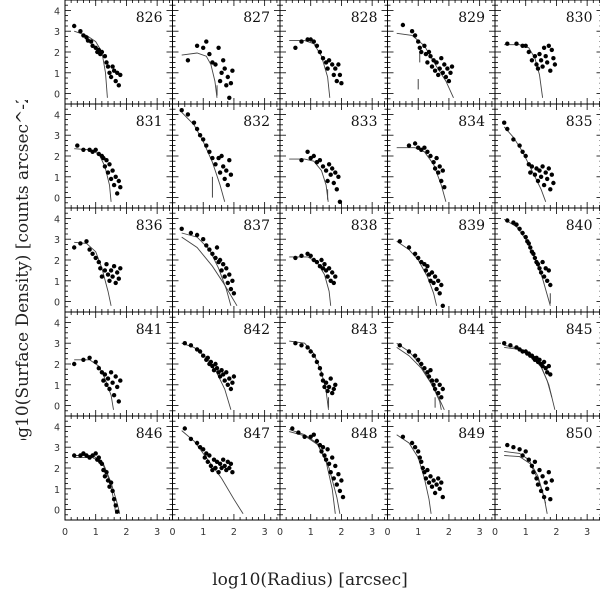  I want to click on panel-846: 0 1 2 3 4 0 1 2 3 846, so click(113, 476).